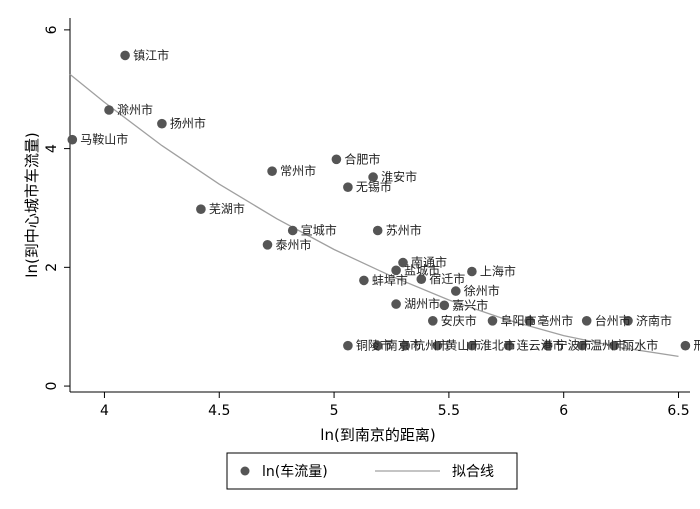 This screenshot has width=700, height=509. Describe the element at coordinates (104, 411) in the screenshot. I see `x-tick-label: 4` at that location.